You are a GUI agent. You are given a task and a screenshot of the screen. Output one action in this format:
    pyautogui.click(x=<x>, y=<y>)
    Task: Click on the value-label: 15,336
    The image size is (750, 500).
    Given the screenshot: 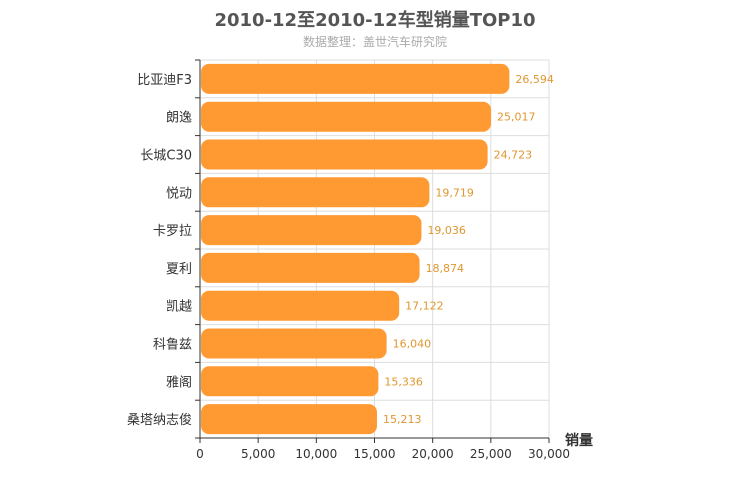 What is the action you would take?
    pyautogui.click(x=403, y=381)
    